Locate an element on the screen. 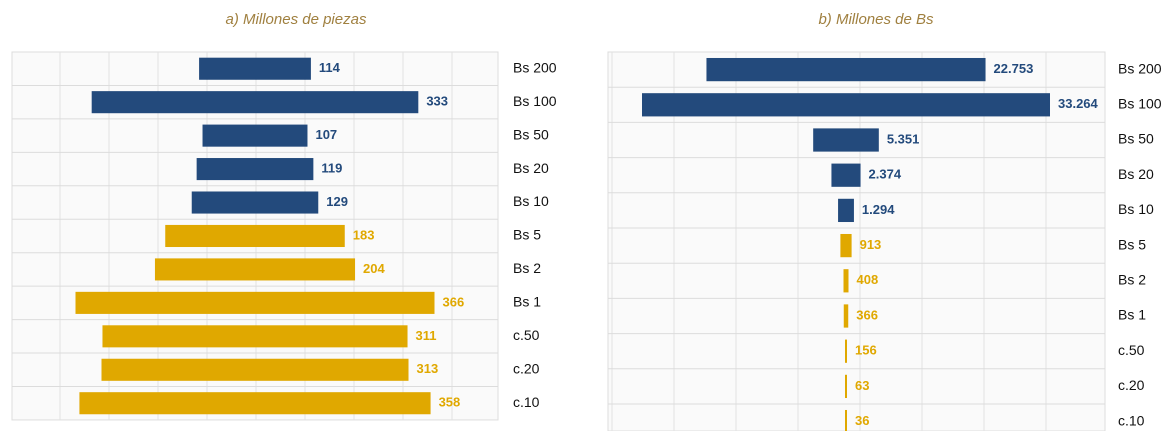  value-label: 22.753 is located at coordinates (1014, 68).